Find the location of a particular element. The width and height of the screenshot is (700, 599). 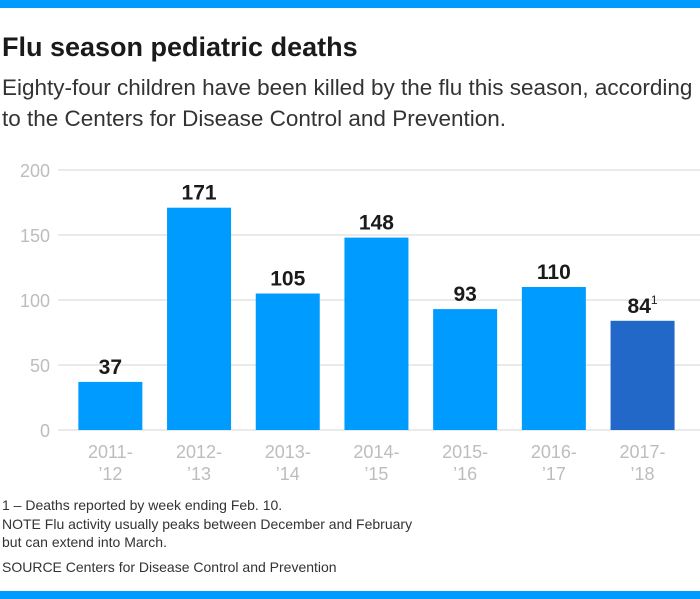

x-tick-label-line1: 2015- is located at coordinates (465, 452).